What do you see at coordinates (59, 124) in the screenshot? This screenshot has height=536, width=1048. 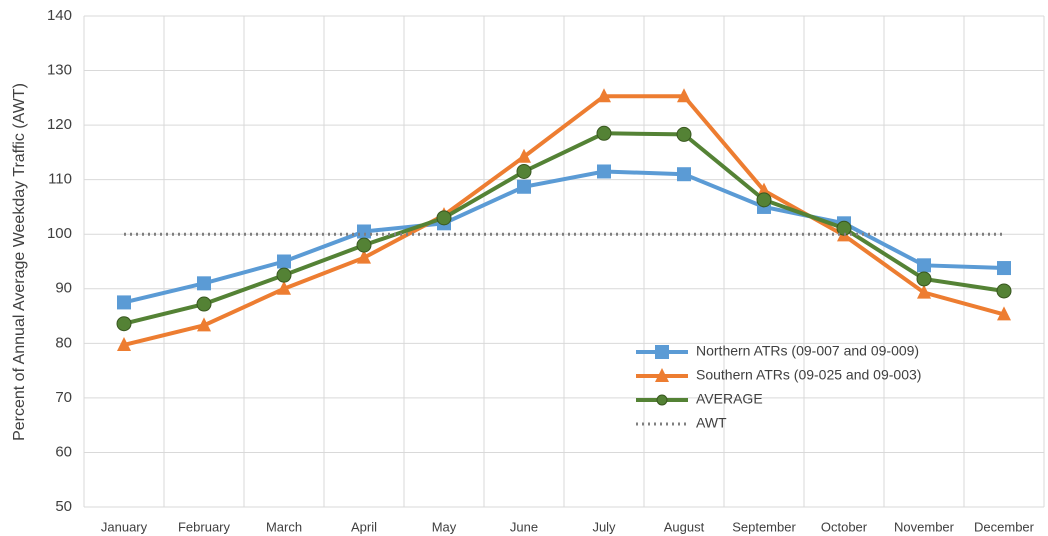 I see `y-tick-label: 120` at bounding box center [59, 124].